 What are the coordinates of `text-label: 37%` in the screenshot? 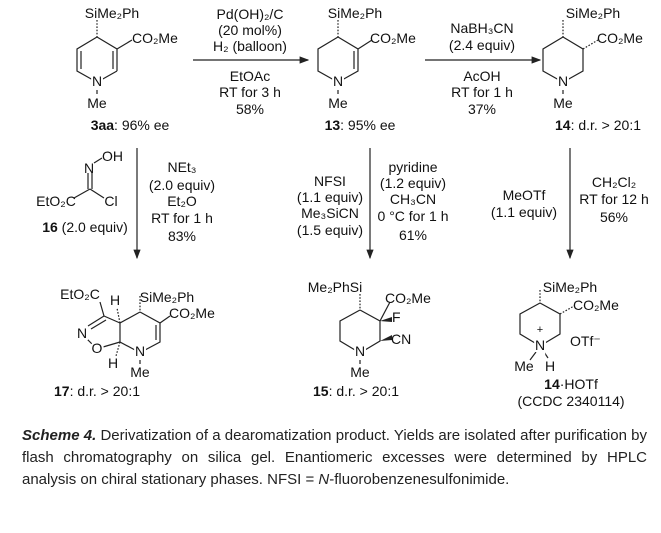 It's located at (482, 109).